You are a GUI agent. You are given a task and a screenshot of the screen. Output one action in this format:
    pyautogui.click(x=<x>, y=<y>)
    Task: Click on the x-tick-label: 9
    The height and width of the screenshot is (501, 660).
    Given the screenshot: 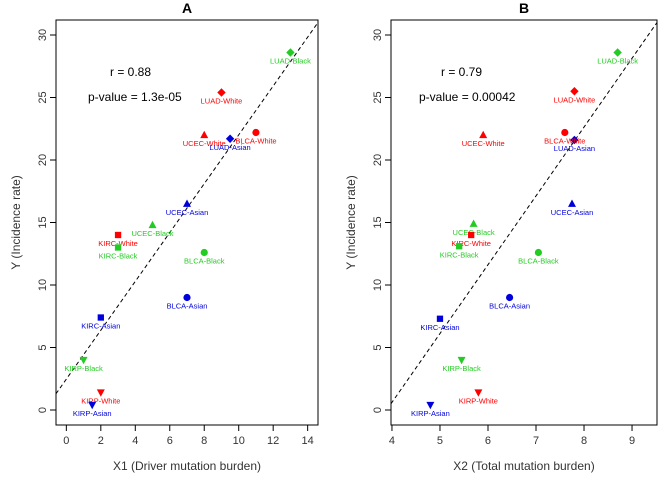 What is the action you would take?
    pyautogui.click(x=632, y=441)
    